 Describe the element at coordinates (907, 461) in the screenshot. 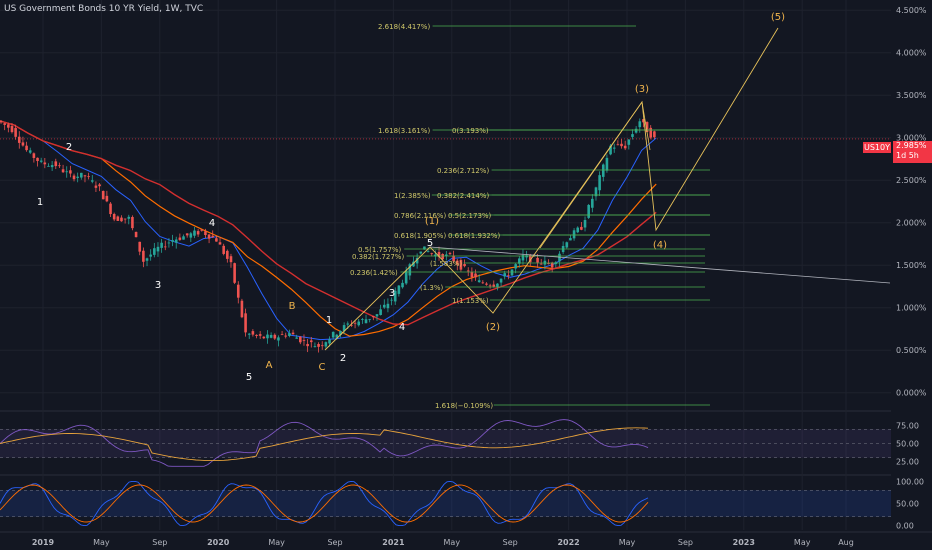

I see `rsi-tick-label: 25.00` at that location.